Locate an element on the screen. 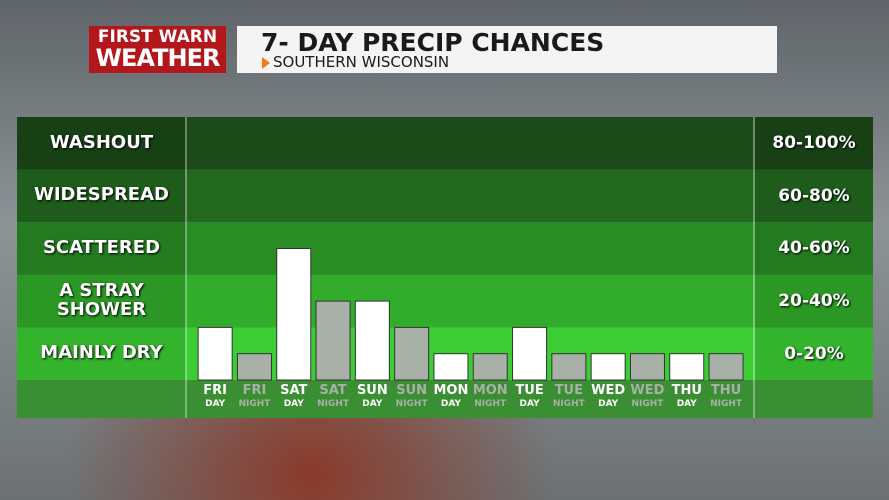  band-label: WASHOUT is located at coordinates (101, 142).